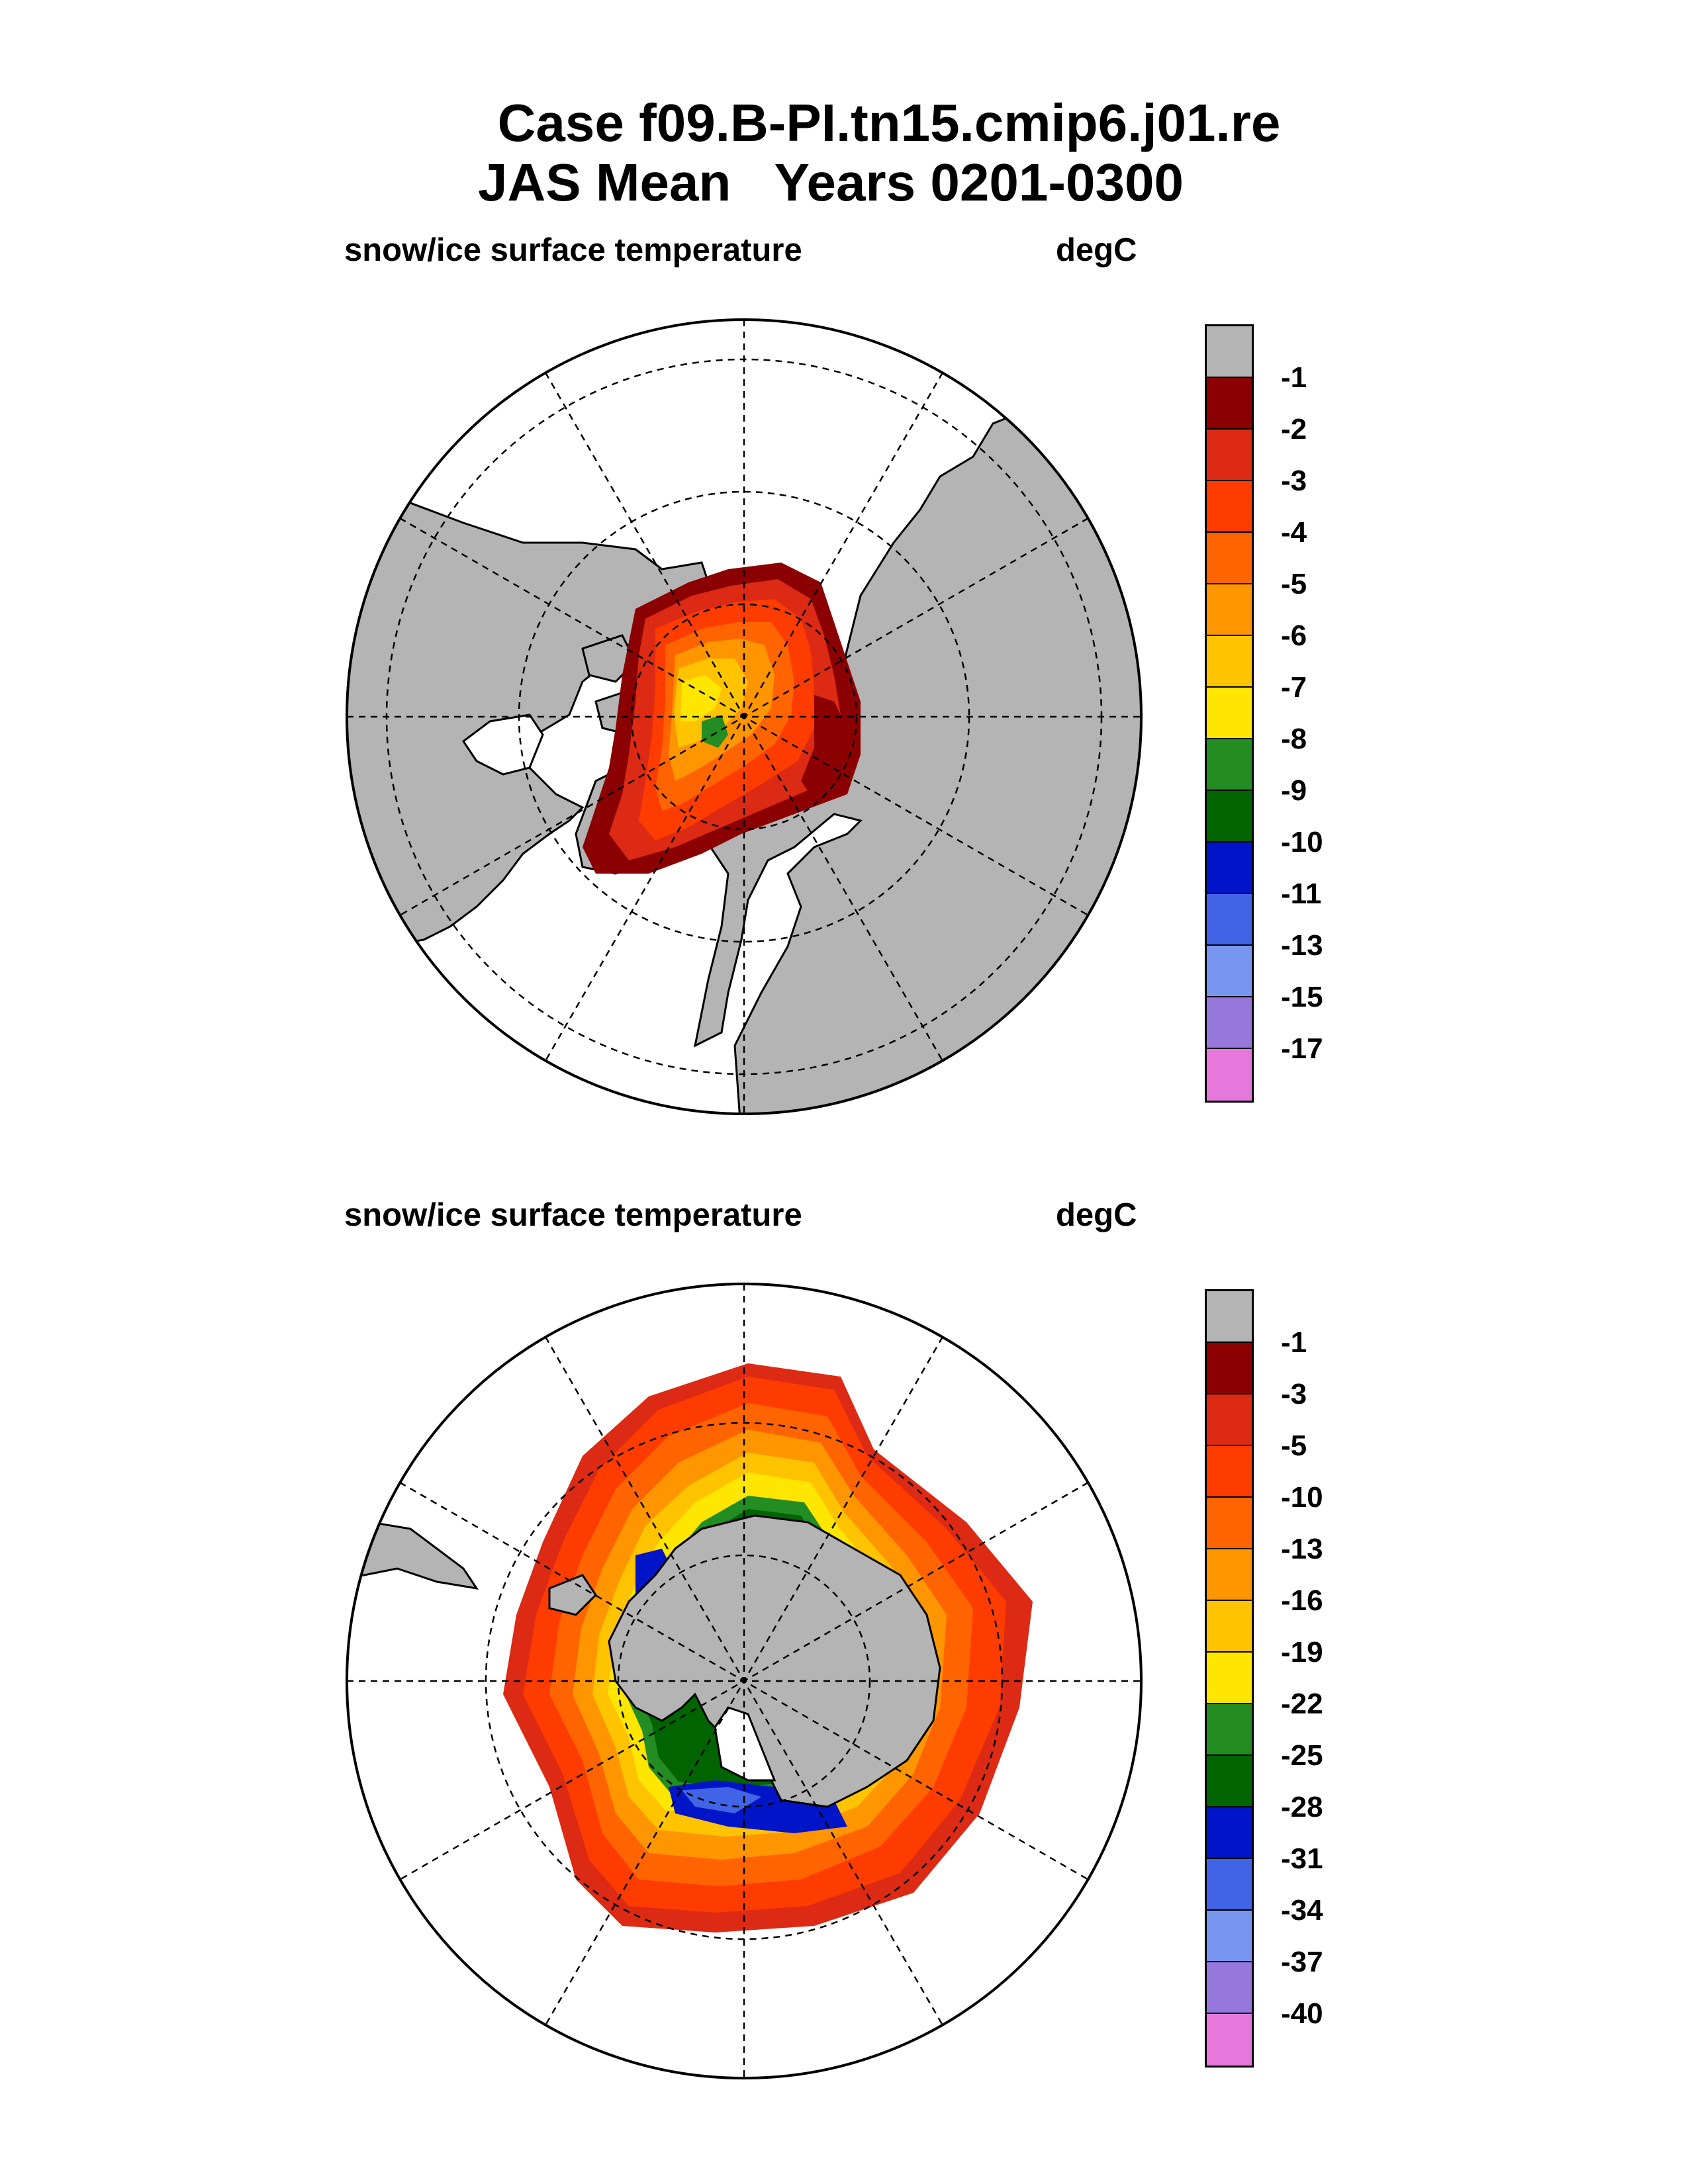 Image resolution: width=1688 pixels, height=2184 pixels. What do you see at coordinates (1302, 2014) in the screenshot?
I see `colorbar-tick-label: -40` at bounding box center [1302, 2014].